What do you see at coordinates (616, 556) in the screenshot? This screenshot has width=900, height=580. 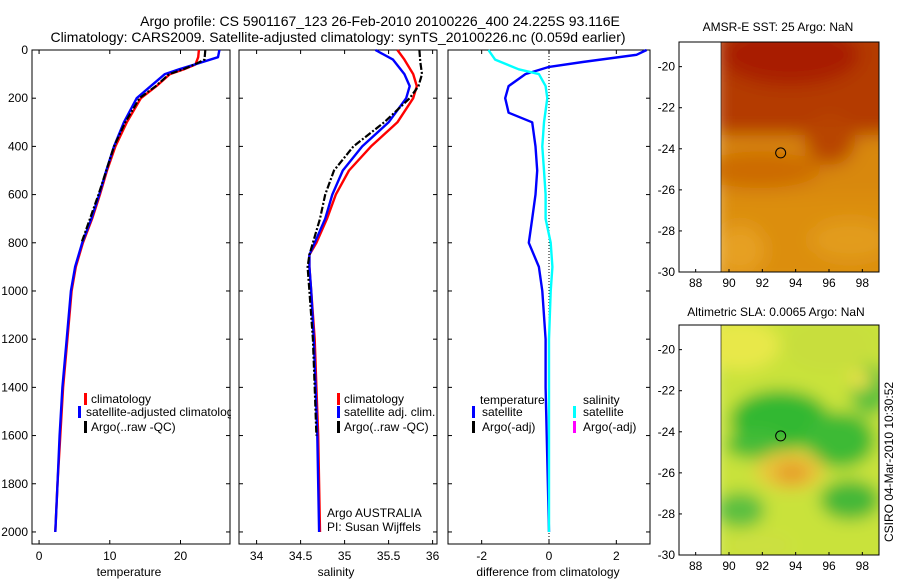 I see `x-tick-label: 2` at bounding box center [616, 556].